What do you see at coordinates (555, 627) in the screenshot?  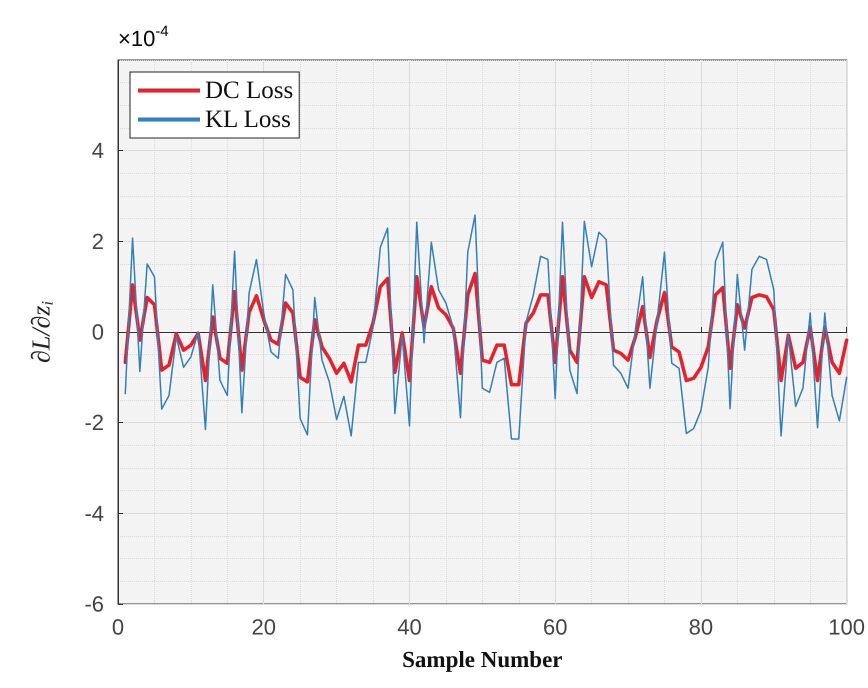 I see `x-tick-label: 60` at bounding box center [555, 627].